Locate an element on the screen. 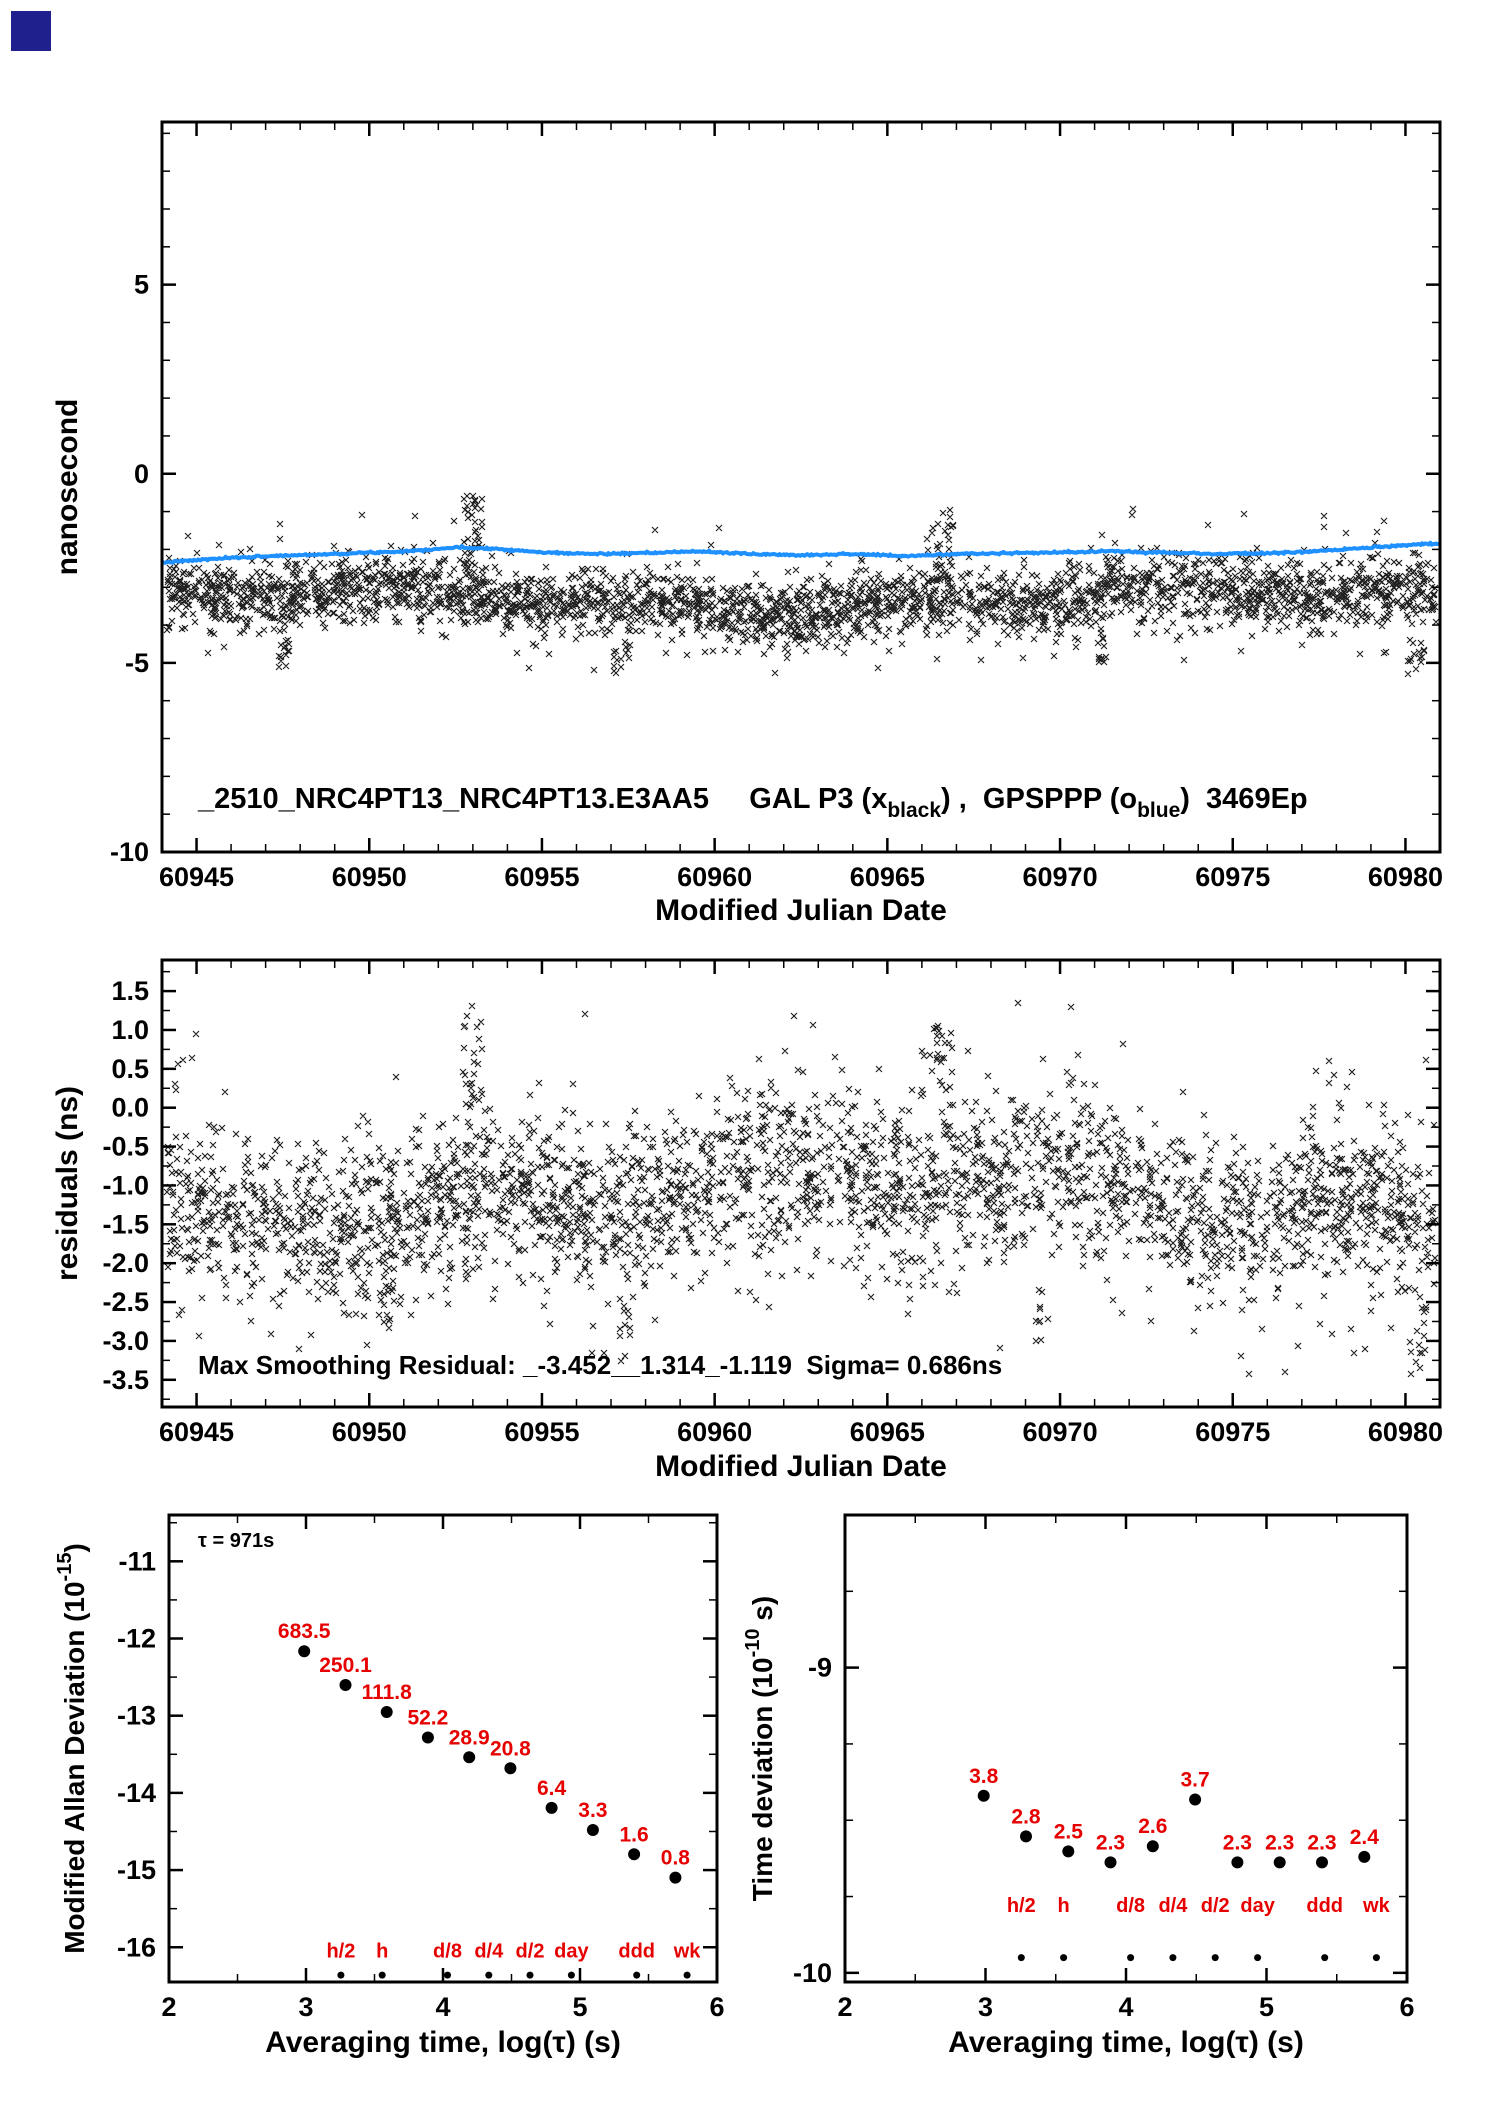 Image resolution: width=1488 pixels, height=2105 pixels. x-tick-label: 60980 is located at coordinates (1405, 1432).